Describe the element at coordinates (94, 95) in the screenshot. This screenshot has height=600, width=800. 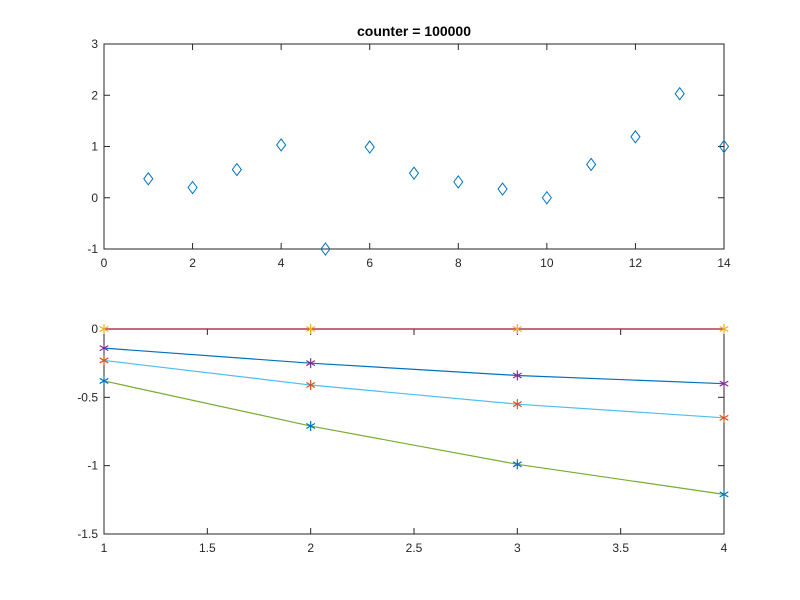
I see `y-tick-label: 2` at that location.